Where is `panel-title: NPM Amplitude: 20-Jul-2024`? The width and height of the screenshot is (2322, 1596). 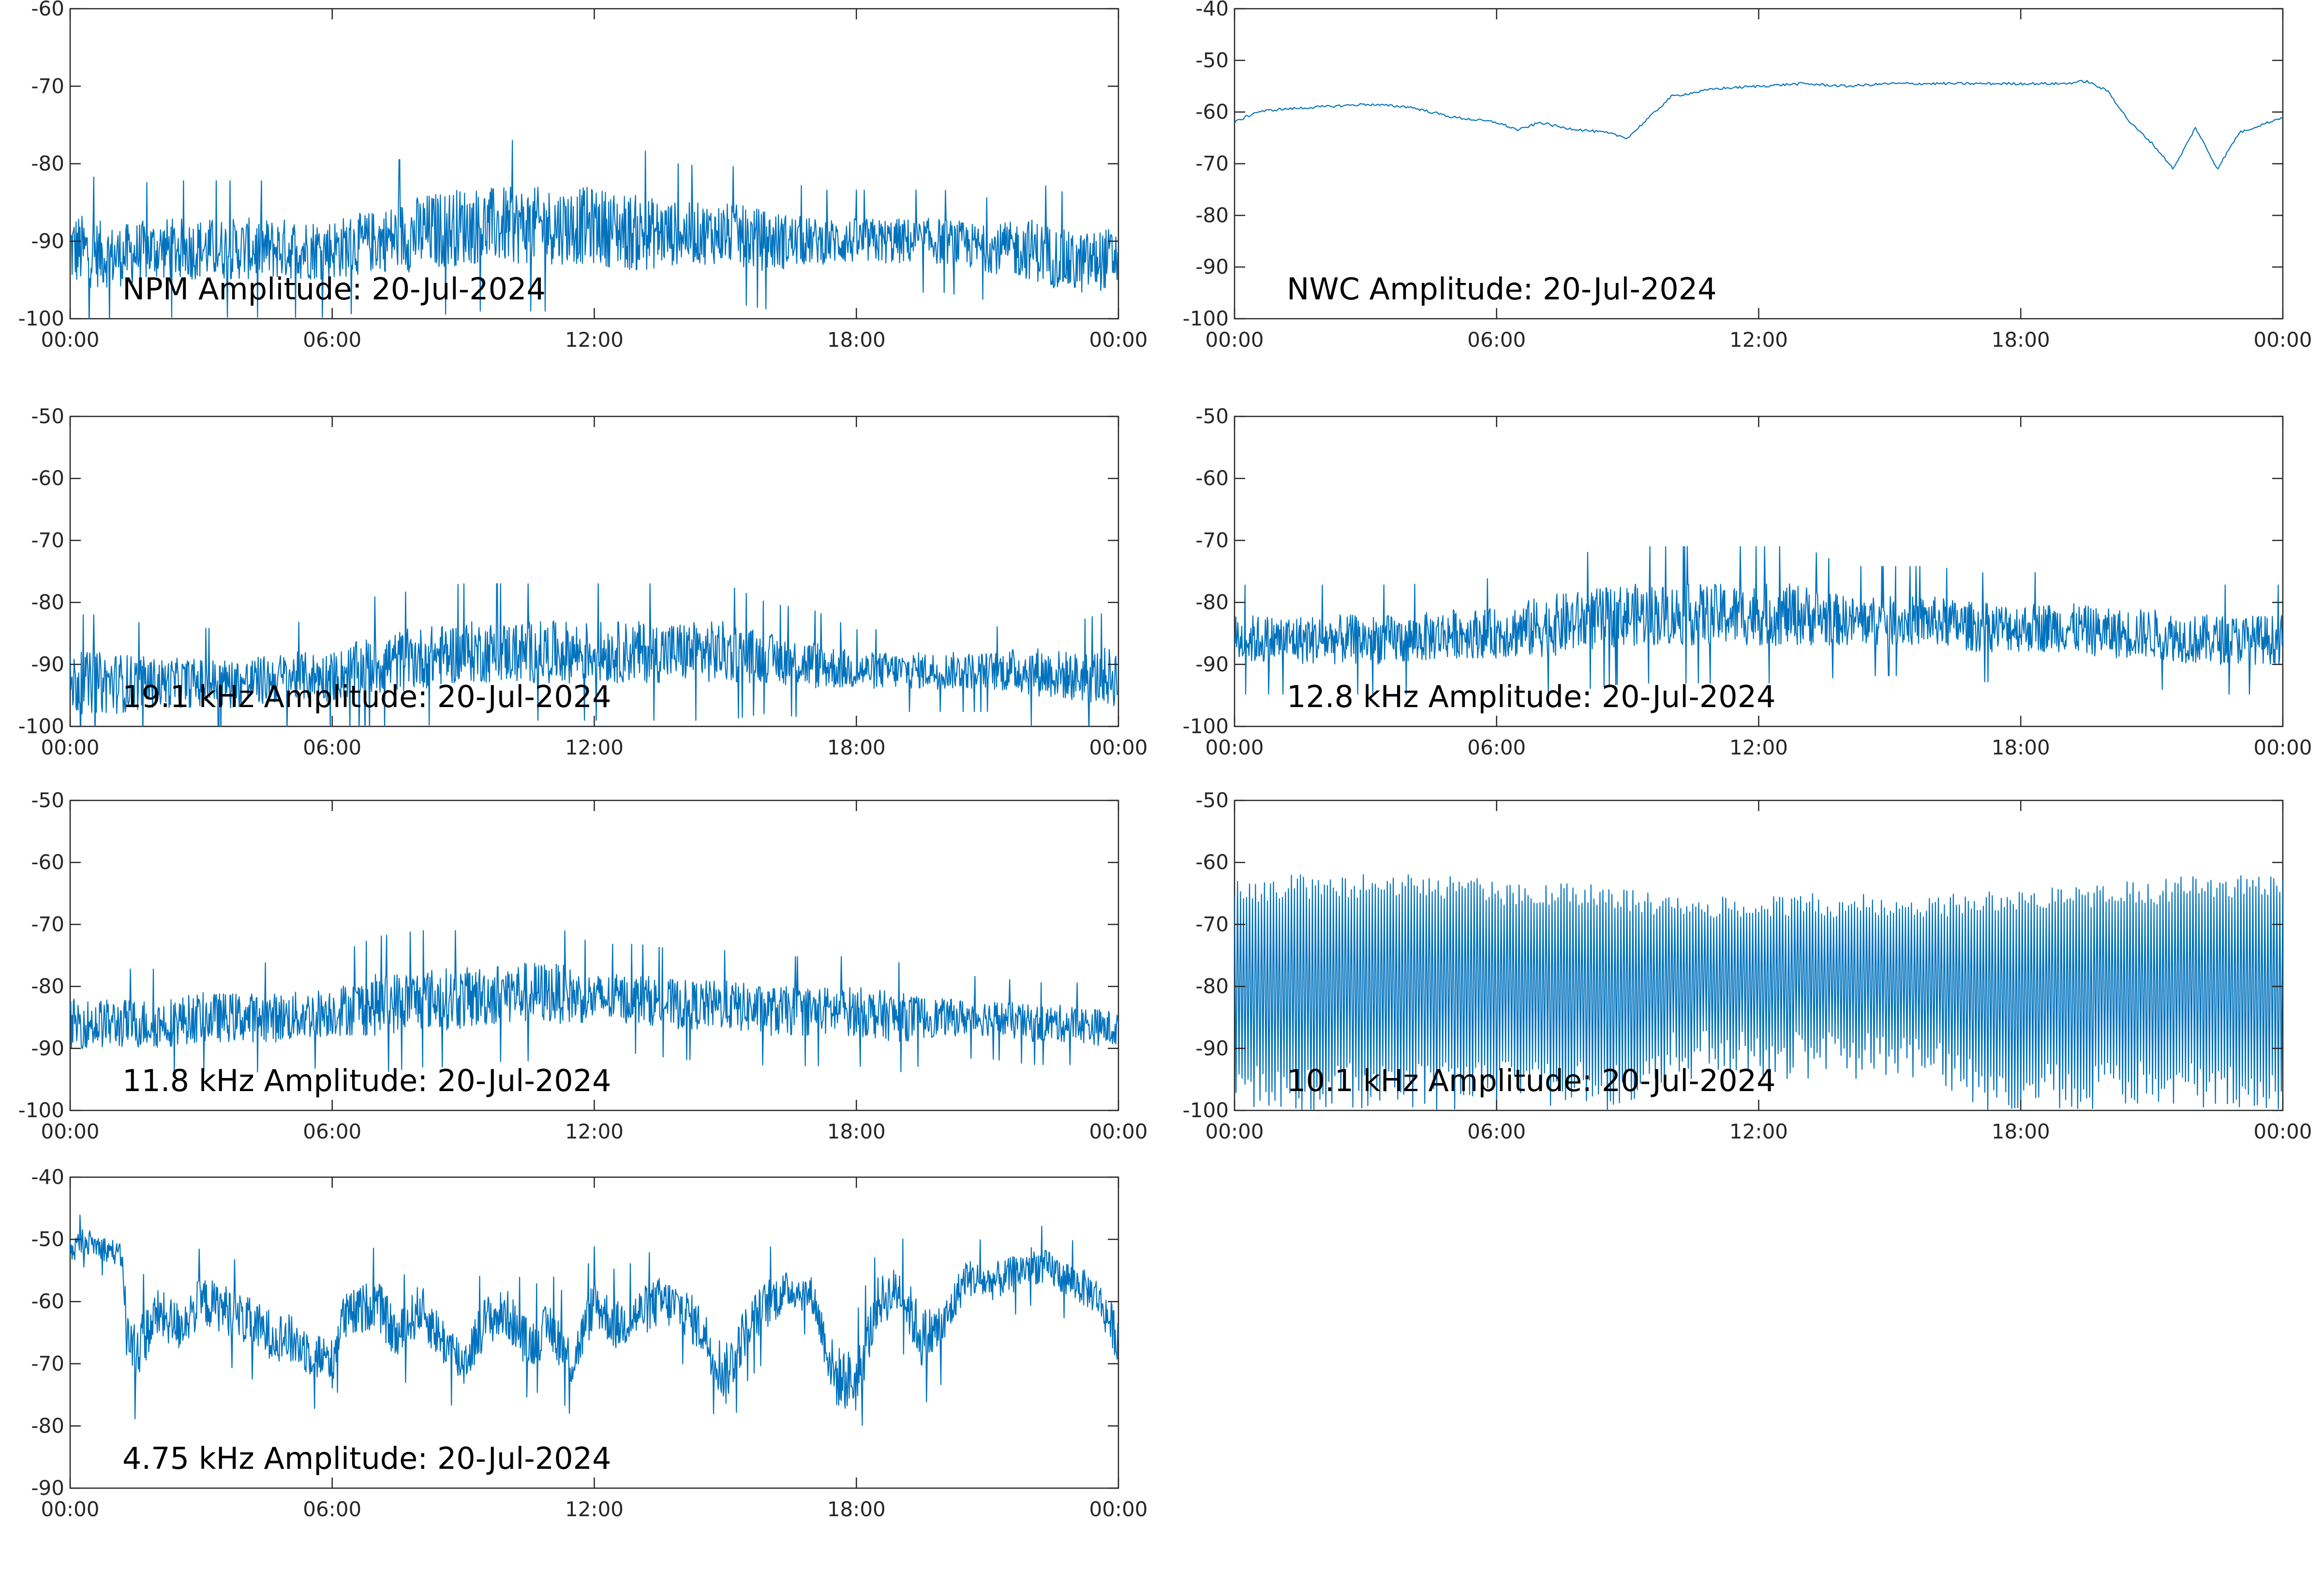 panel-title: NPM Amplitude: 20-Jul-2024 is located at coordinates (334, 289).